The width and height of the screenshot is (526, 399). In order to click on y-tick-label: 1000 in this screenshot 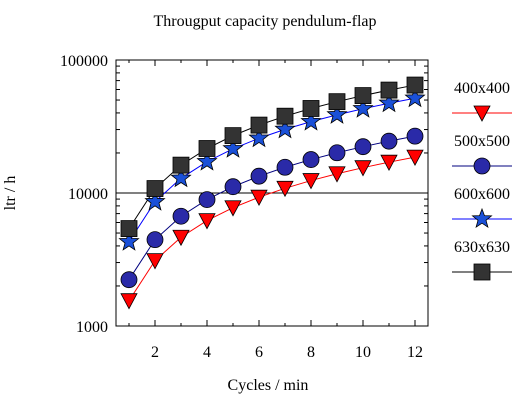, I will do `click(92, 327)`.